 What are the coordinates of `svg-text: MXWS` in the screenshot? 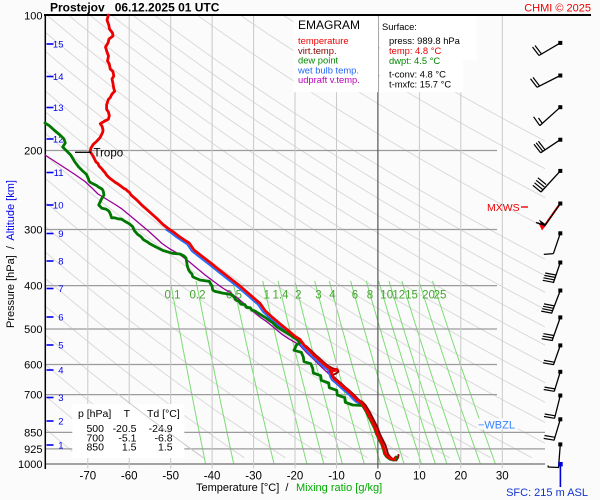 It's located at (503, 208).